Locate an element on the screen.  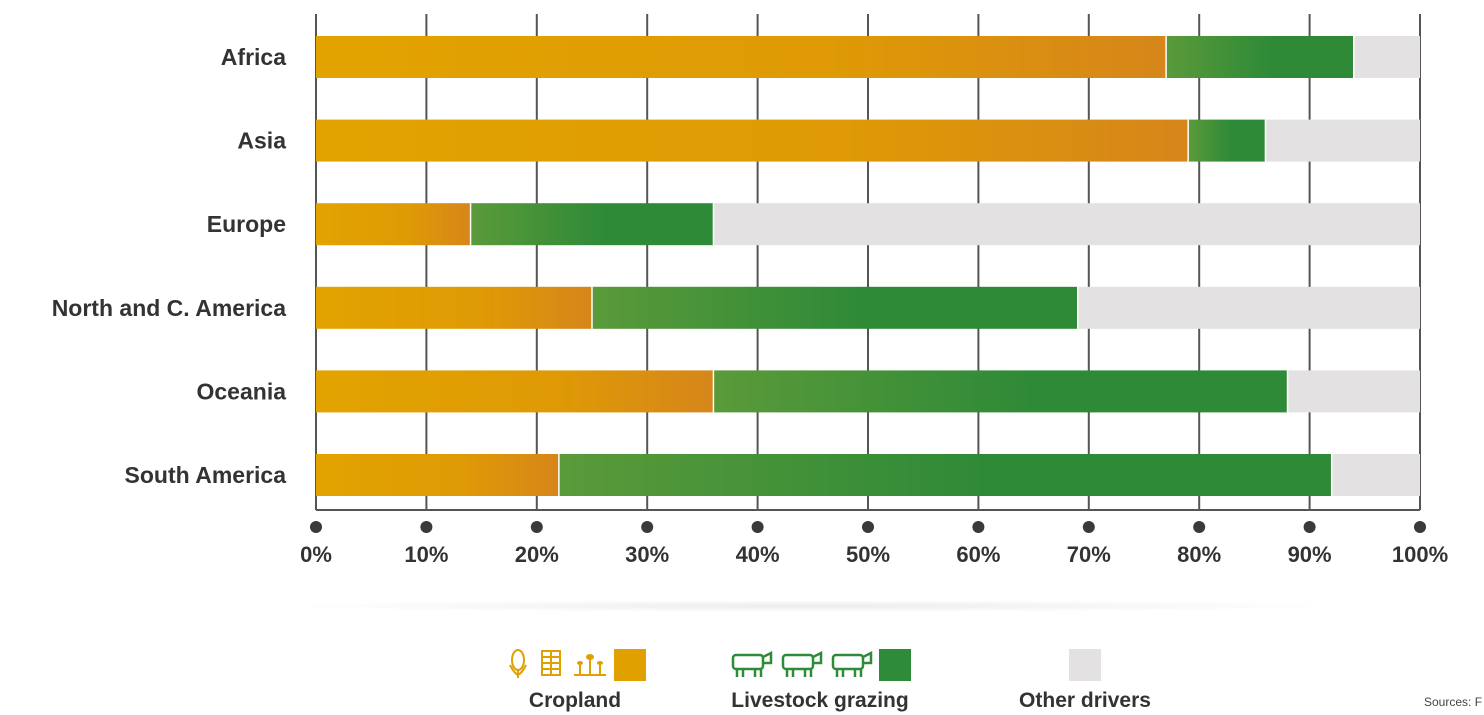
legend-item-livestock: Livestock grazing is located at coordinates (820, 679).